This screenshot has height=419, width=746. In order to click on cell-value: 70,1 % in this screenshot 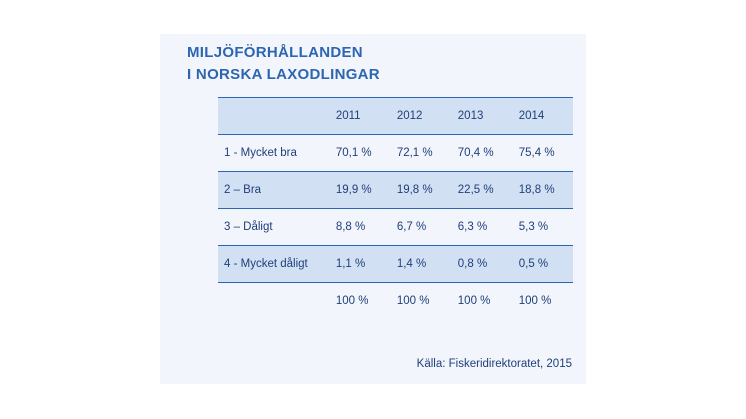, I will do `click(366, 153)`.